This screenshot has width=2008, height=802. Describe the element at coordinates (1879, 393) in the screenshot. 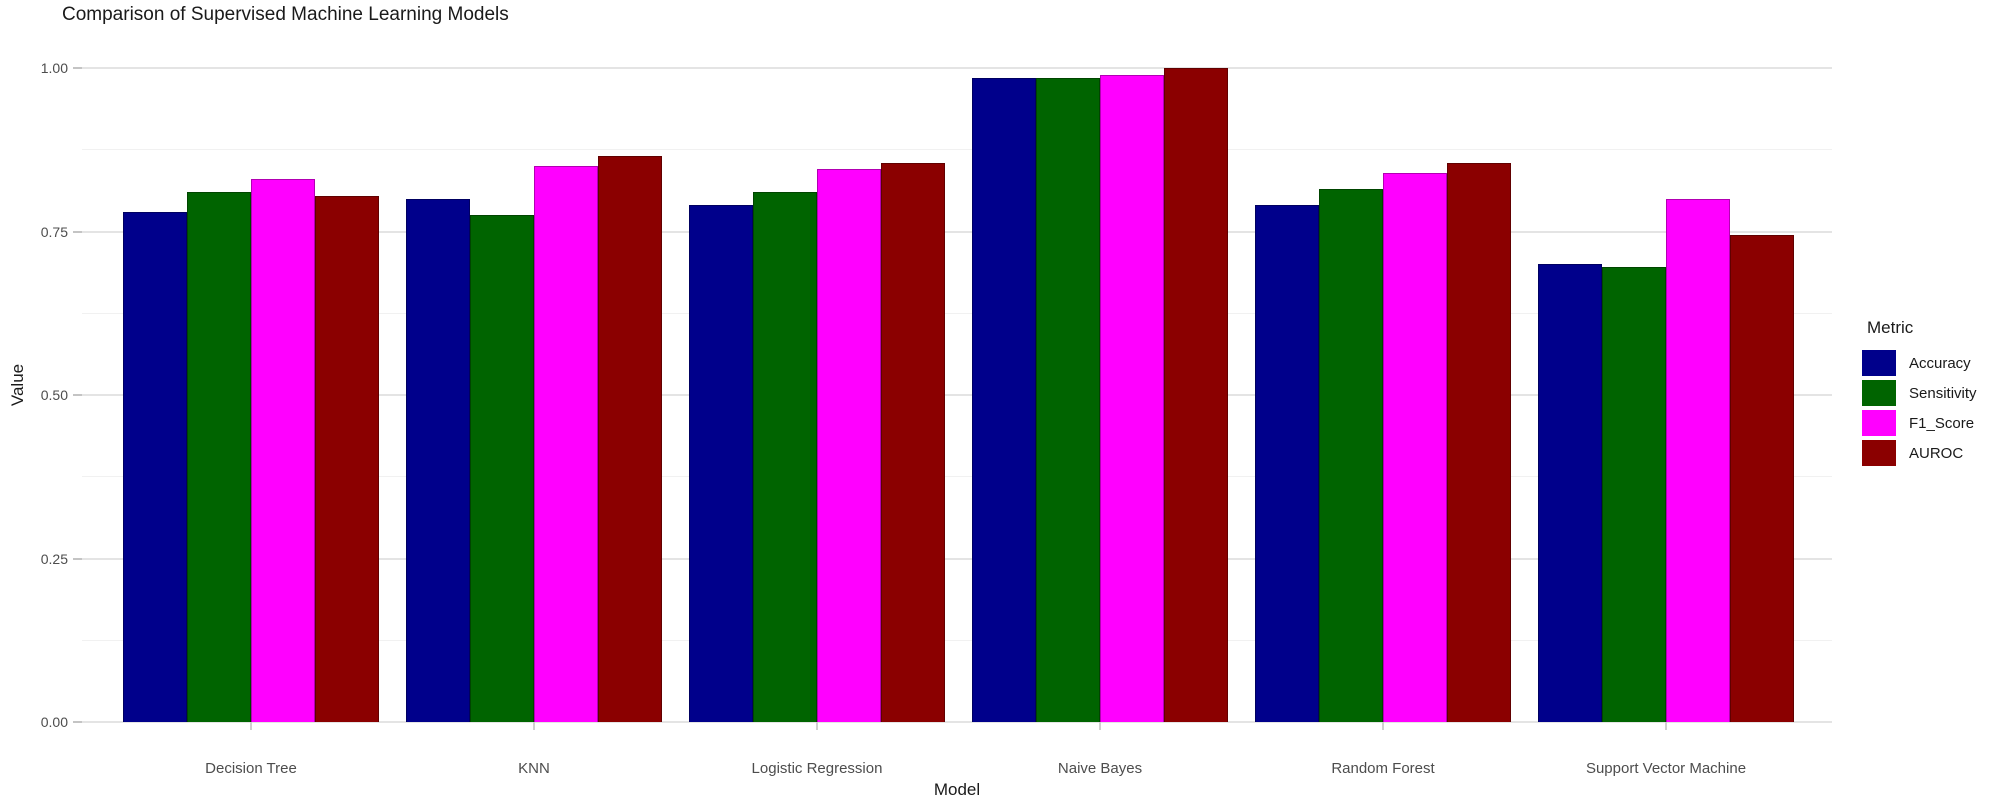

I see `legend-swatch-sensitivity` at that location.